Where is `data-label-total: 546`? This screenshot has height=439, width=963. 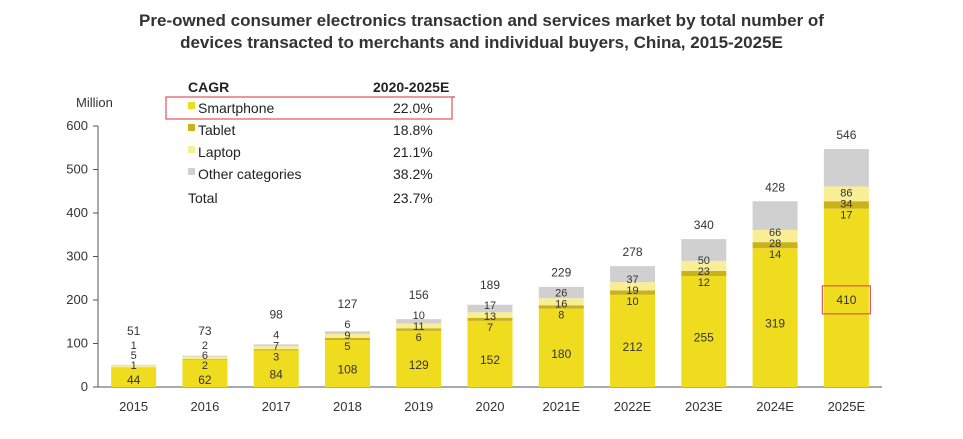 data-label-total: 546 is located at coordinates (846, 135).